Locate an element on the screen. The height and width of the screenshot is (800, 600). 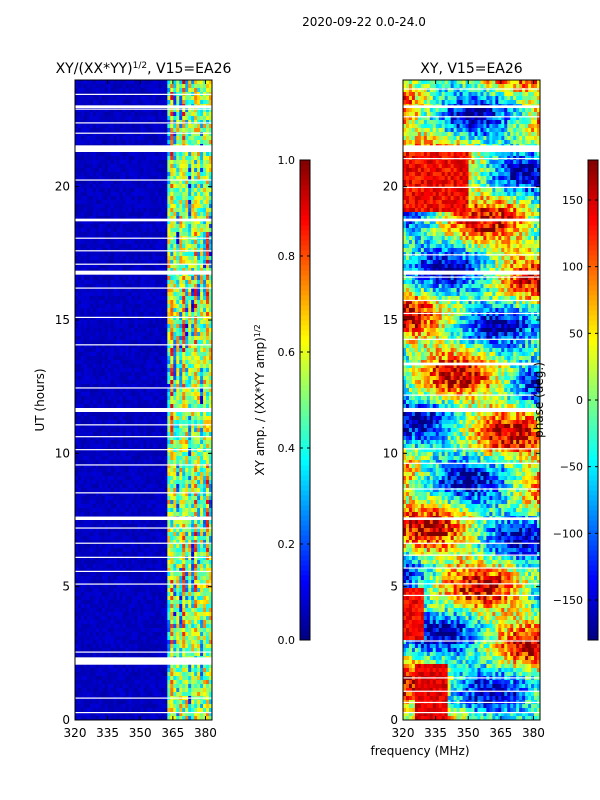
y-tick-label: 20 is located at coordinates (390, 187).